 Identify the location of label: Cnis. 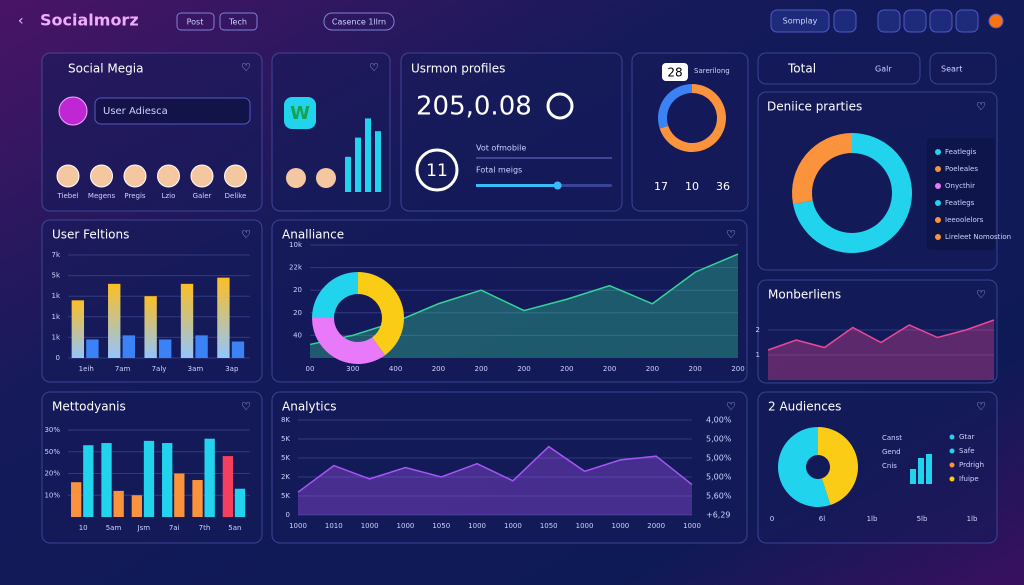
(889, 466).